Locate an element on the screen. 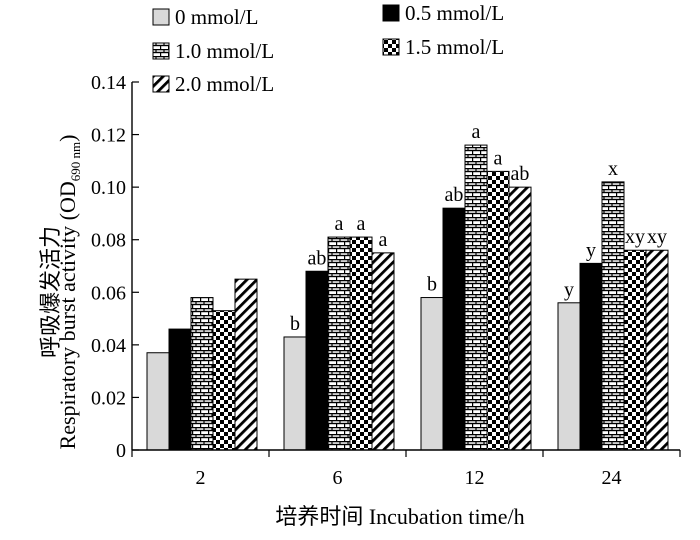  legend-label: 0.5 mmol/L is located at coordinates (454, 13).